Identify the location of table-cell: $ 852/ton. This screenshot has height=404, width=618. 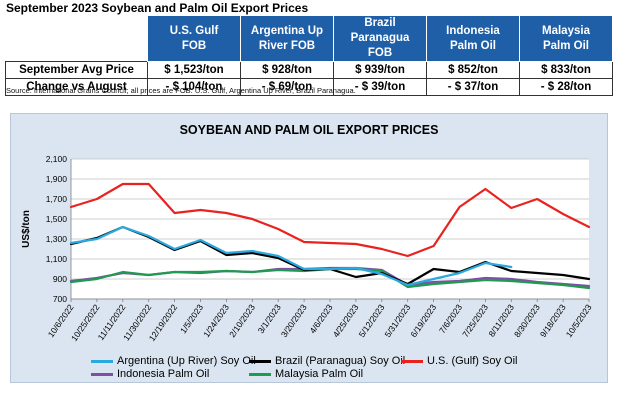
(473, 70).